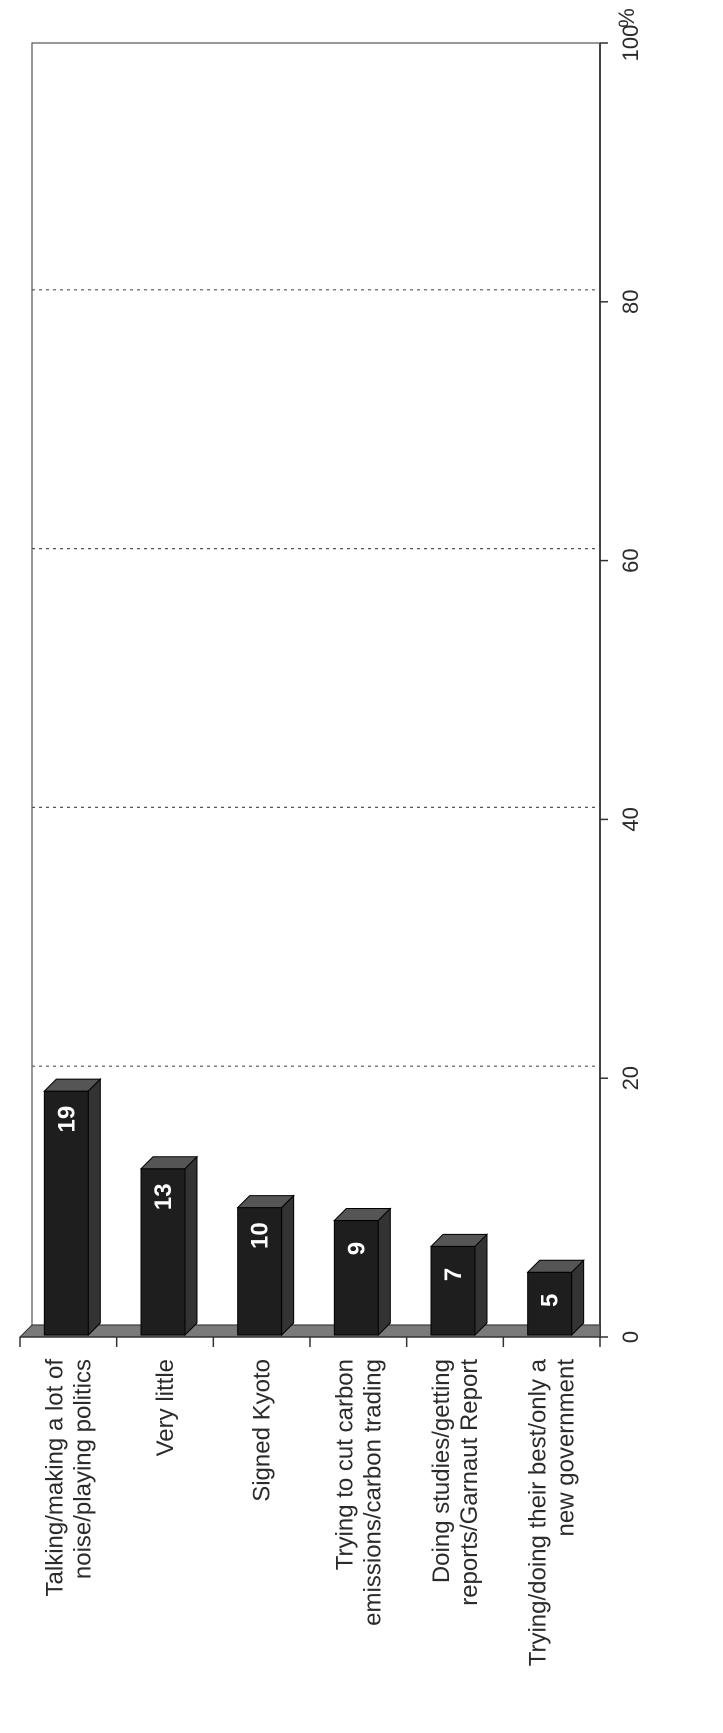 Image resolution: width=723 pixels, height=1733 pixels. I want to click on bar-value-label: 7, so click(453, 1274).